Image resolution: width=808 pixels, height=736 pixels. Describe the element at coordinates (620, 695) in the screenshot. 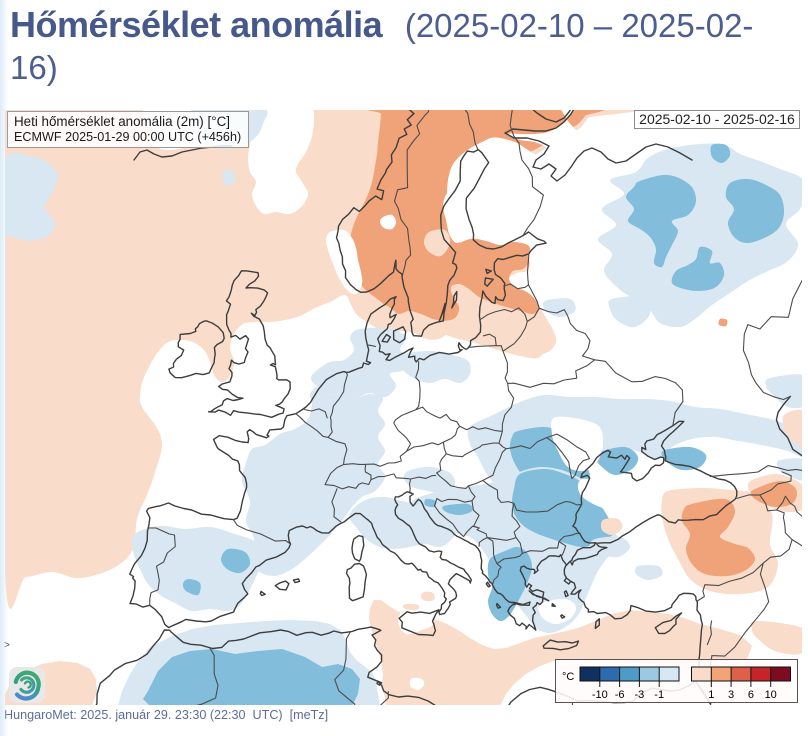

I see `svg-text: -6` at that location.